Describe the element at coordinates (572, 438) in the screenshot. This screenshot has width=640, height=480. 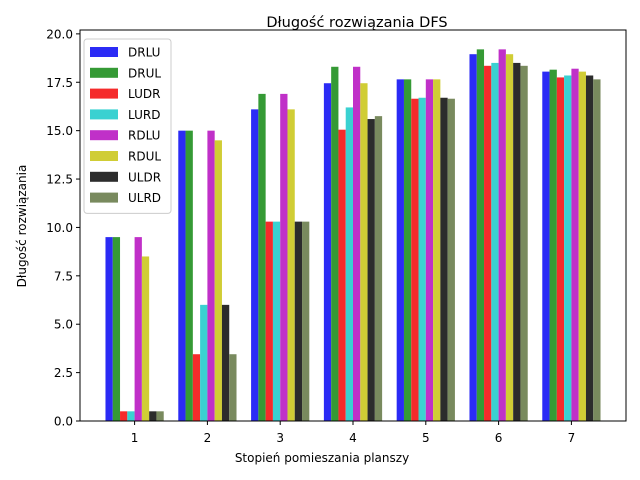
I see `x-tick-label: 7` at that location.